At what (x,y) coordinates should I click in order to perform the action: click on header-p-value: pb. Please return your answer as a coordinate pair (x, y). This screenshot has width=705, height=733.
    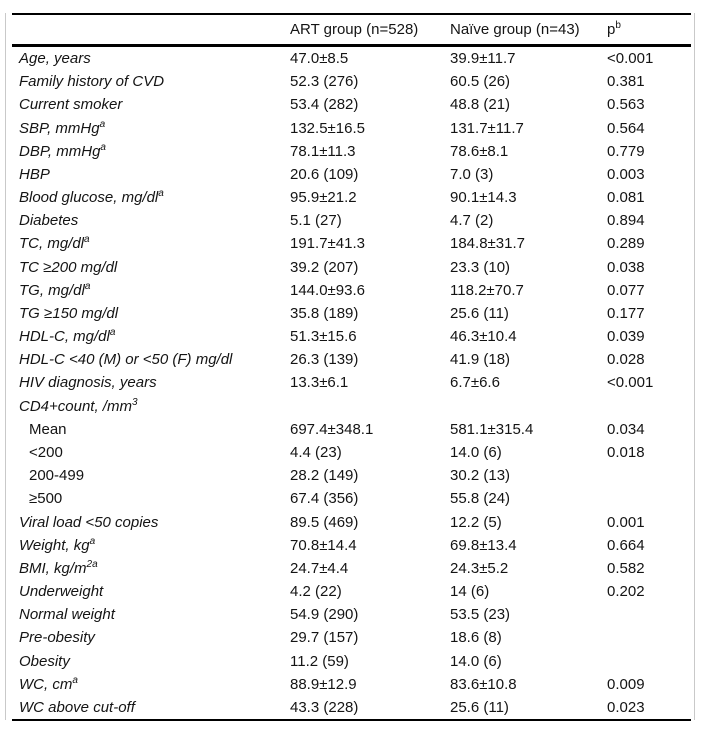
    Looking at the image, I should click on (614, 29).